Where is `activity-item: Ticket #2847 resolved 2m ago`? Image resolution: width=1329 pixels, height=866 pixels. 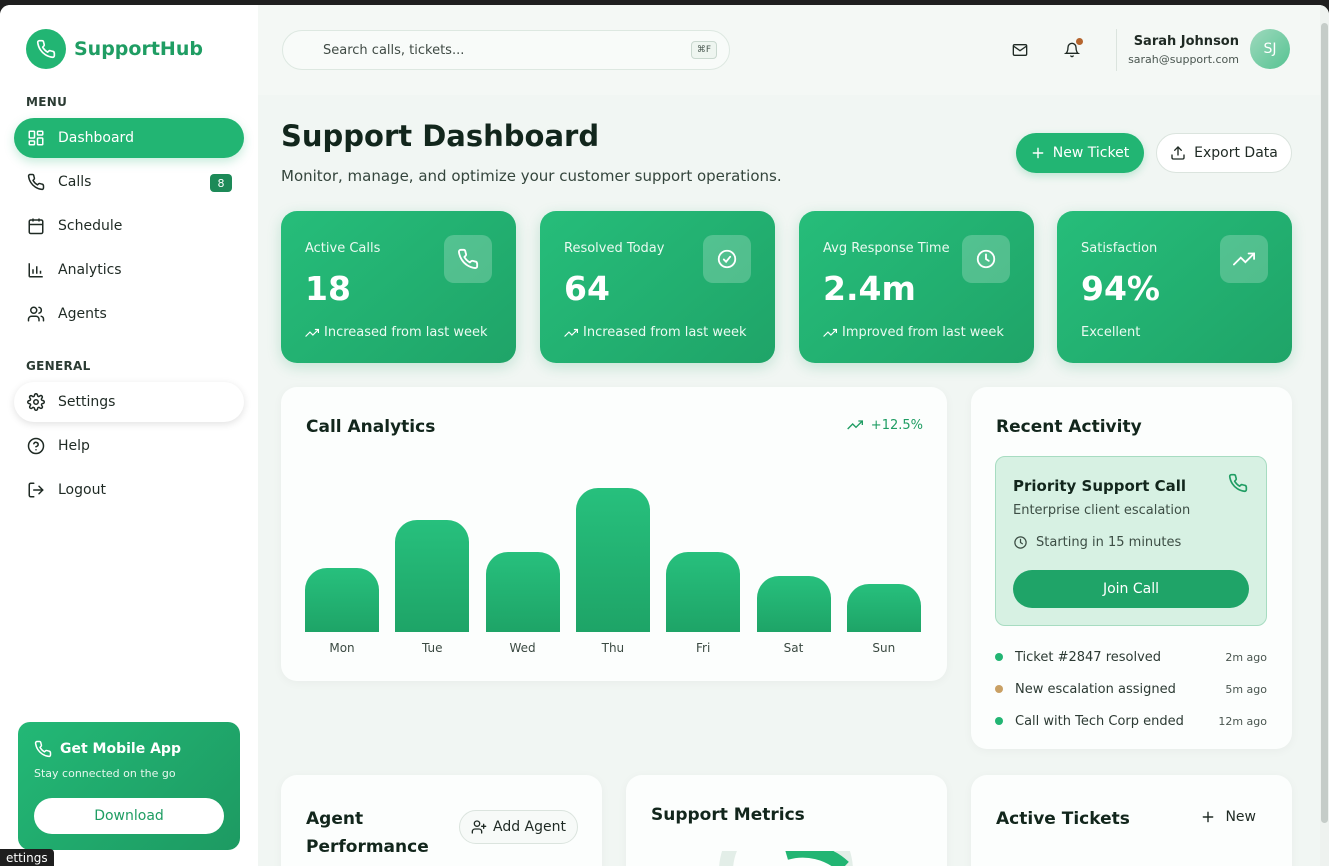 activity-item: Ticket #2847 resolved 2m ago is located at coordinates (1131, 657).